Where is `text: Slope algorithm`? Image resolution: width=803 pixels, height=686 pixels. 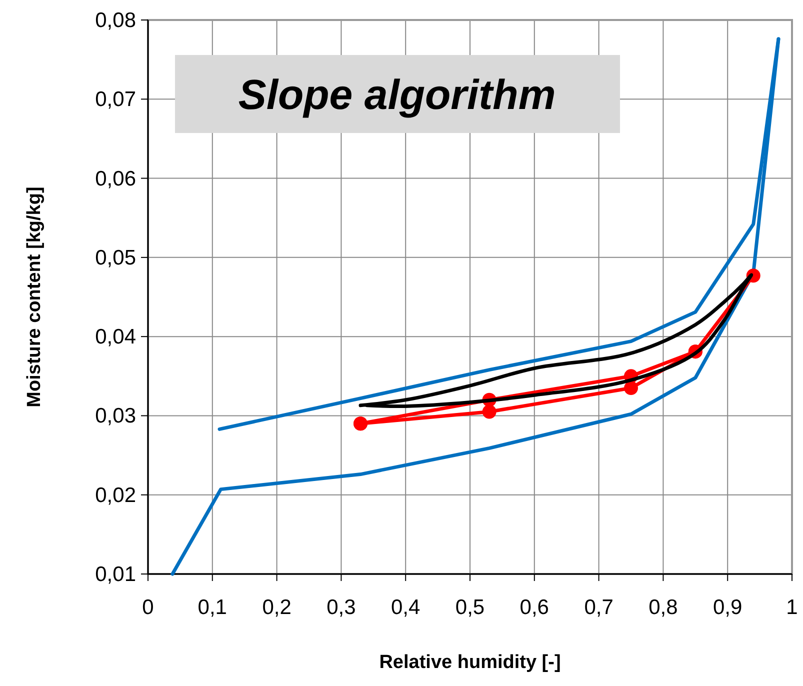 text: Slope algorithm is located at coordinates (397, 94).